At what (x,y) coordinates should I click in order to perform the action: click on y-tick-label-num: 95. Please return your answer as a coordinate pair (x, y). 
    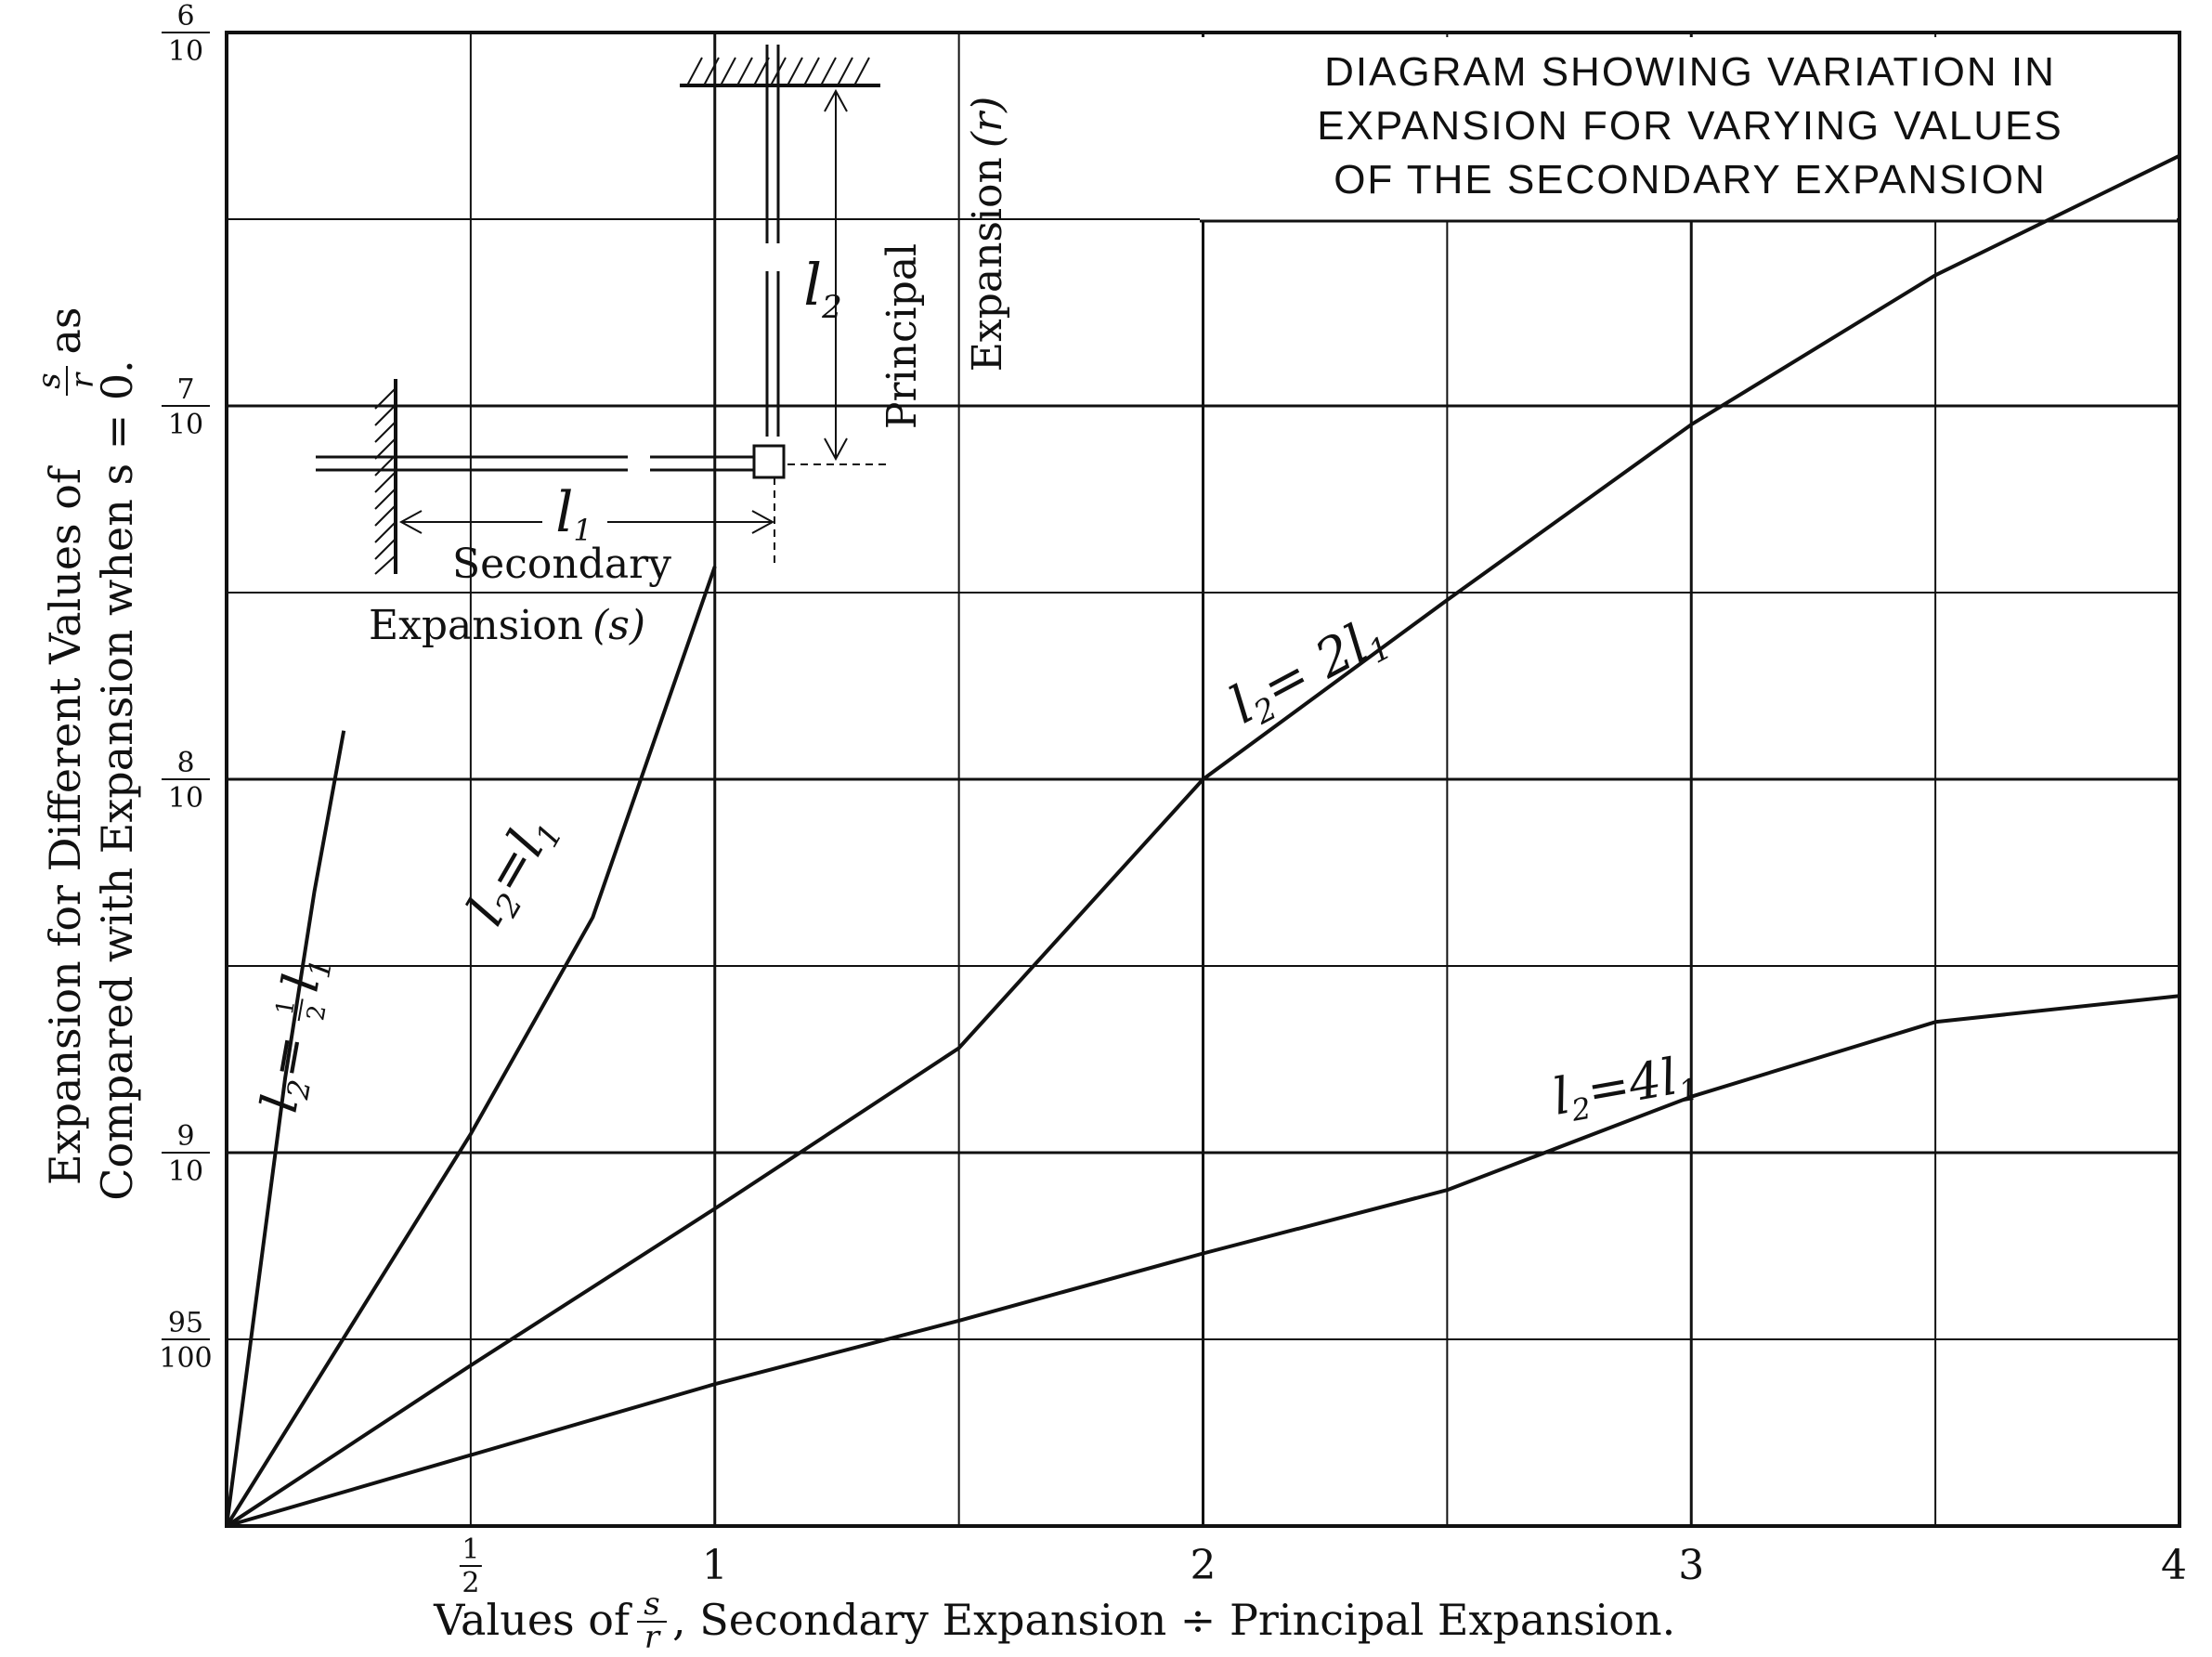
    Looking at the image, I should click on (185, 1323).